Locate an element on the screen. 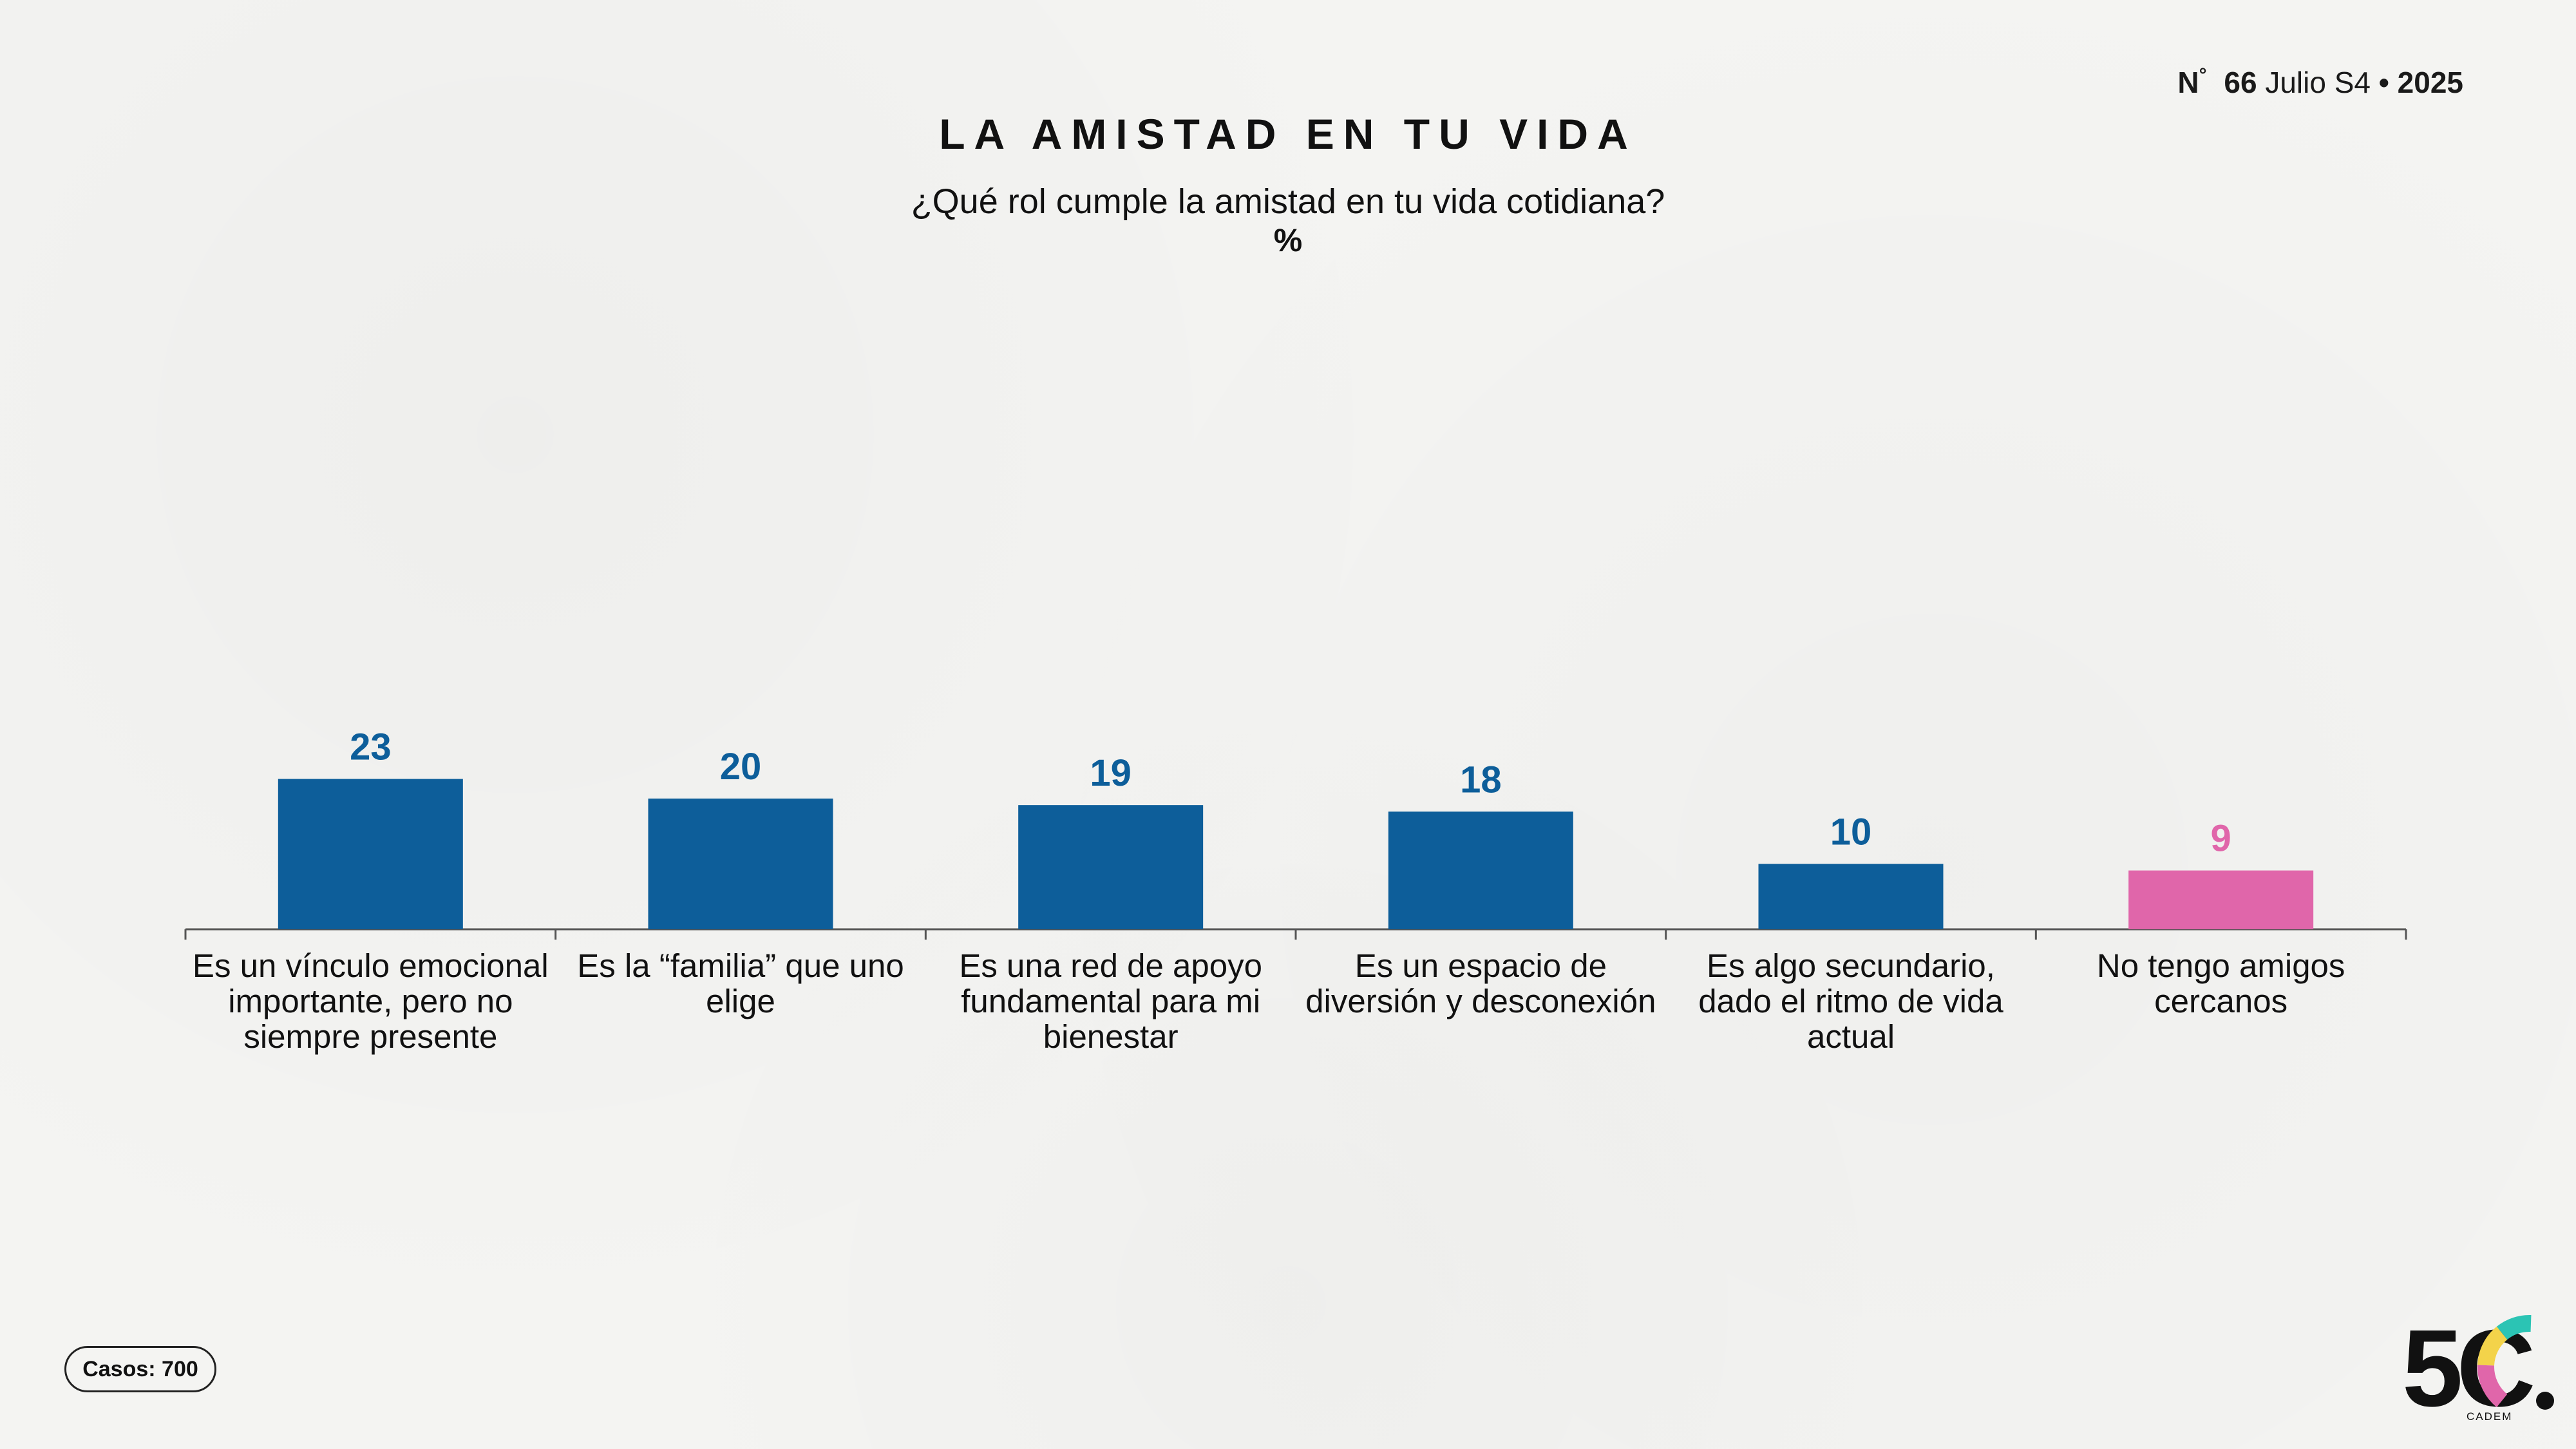 This screenshot has width=2576, height=1449. issue-symbol: N is located at coordinates (2188, 83).